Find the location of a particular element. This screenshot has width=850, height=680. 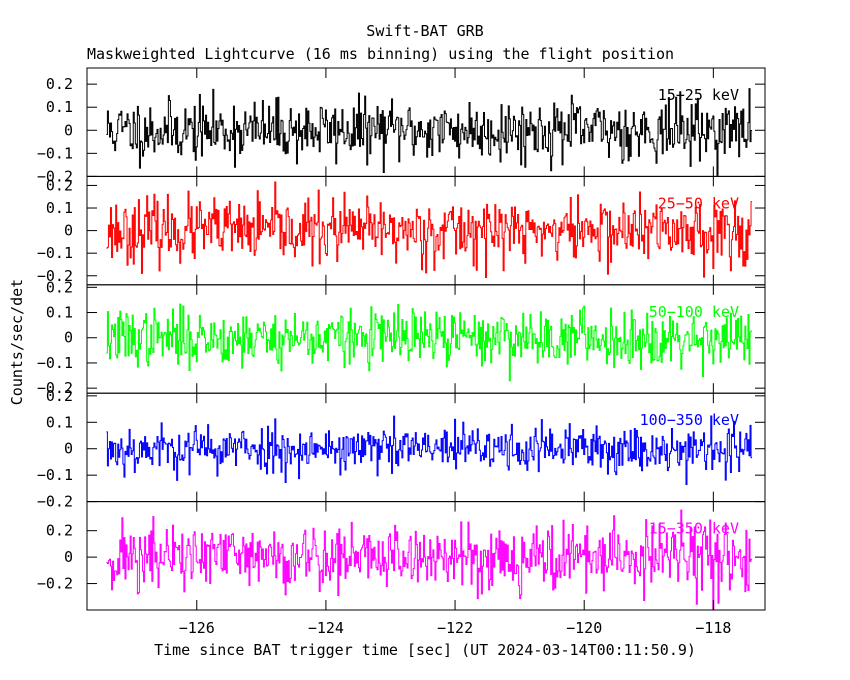

band-label: 15−350 keV is located at coordinates (694, 529).